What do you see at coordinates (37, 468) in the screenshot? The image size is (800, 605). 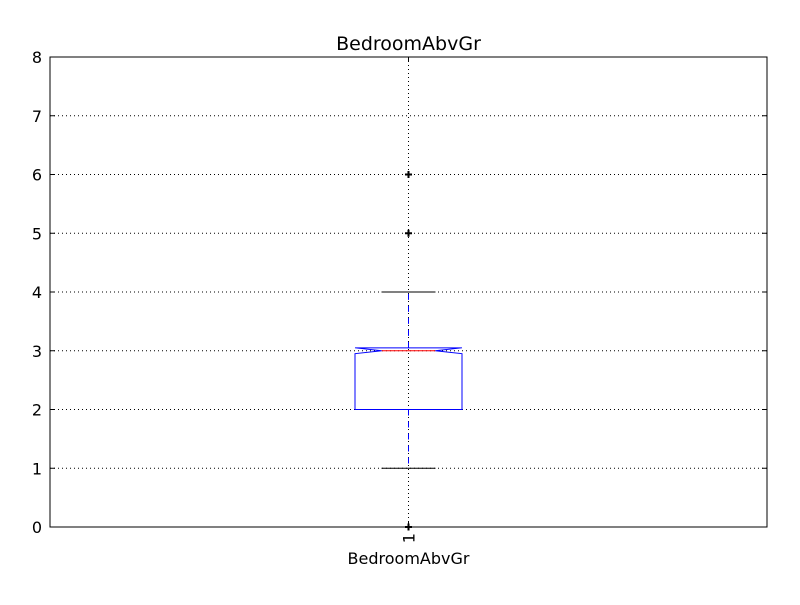 I see `y-tick-label: 1` at bounding box center [37, 468].